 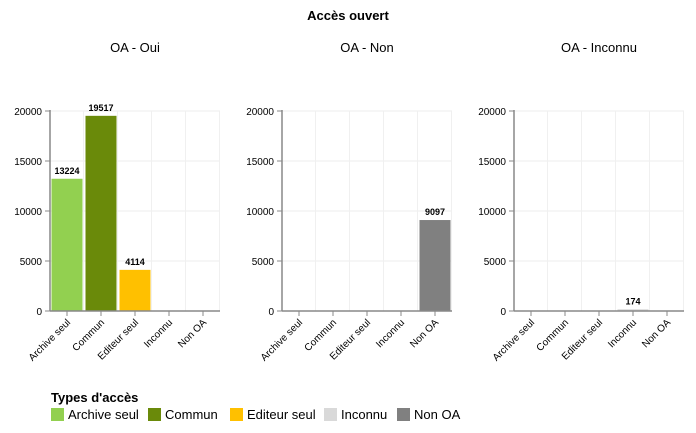 What do you see at coordinates (435, 212) in the screenshot?
I see `data-label: 9097` at bounding box center [435, 212].